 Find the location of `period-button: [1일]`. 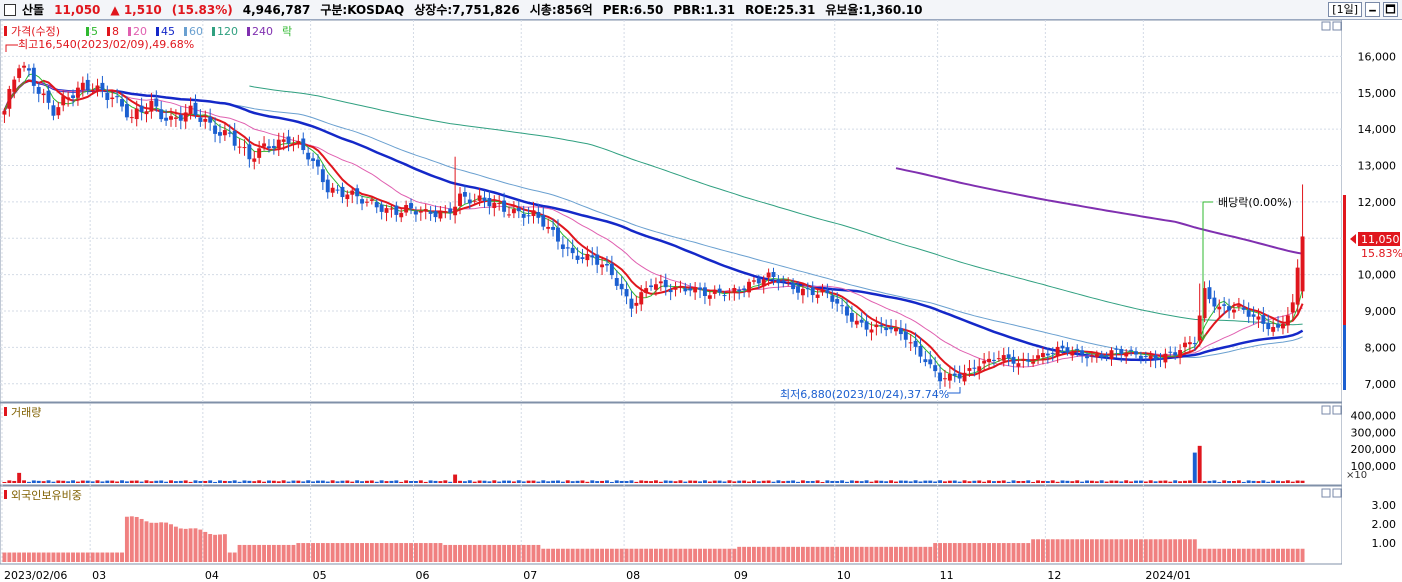

period-button: [1일] is located at coordinates (1345, 9).